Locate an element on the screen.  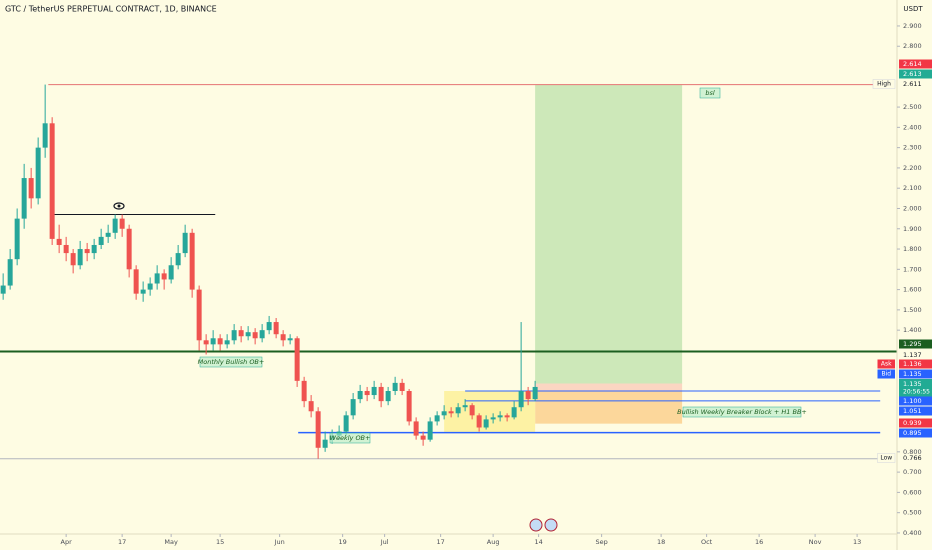
x-tick-label: Oct is located at coordinates (707, 542).